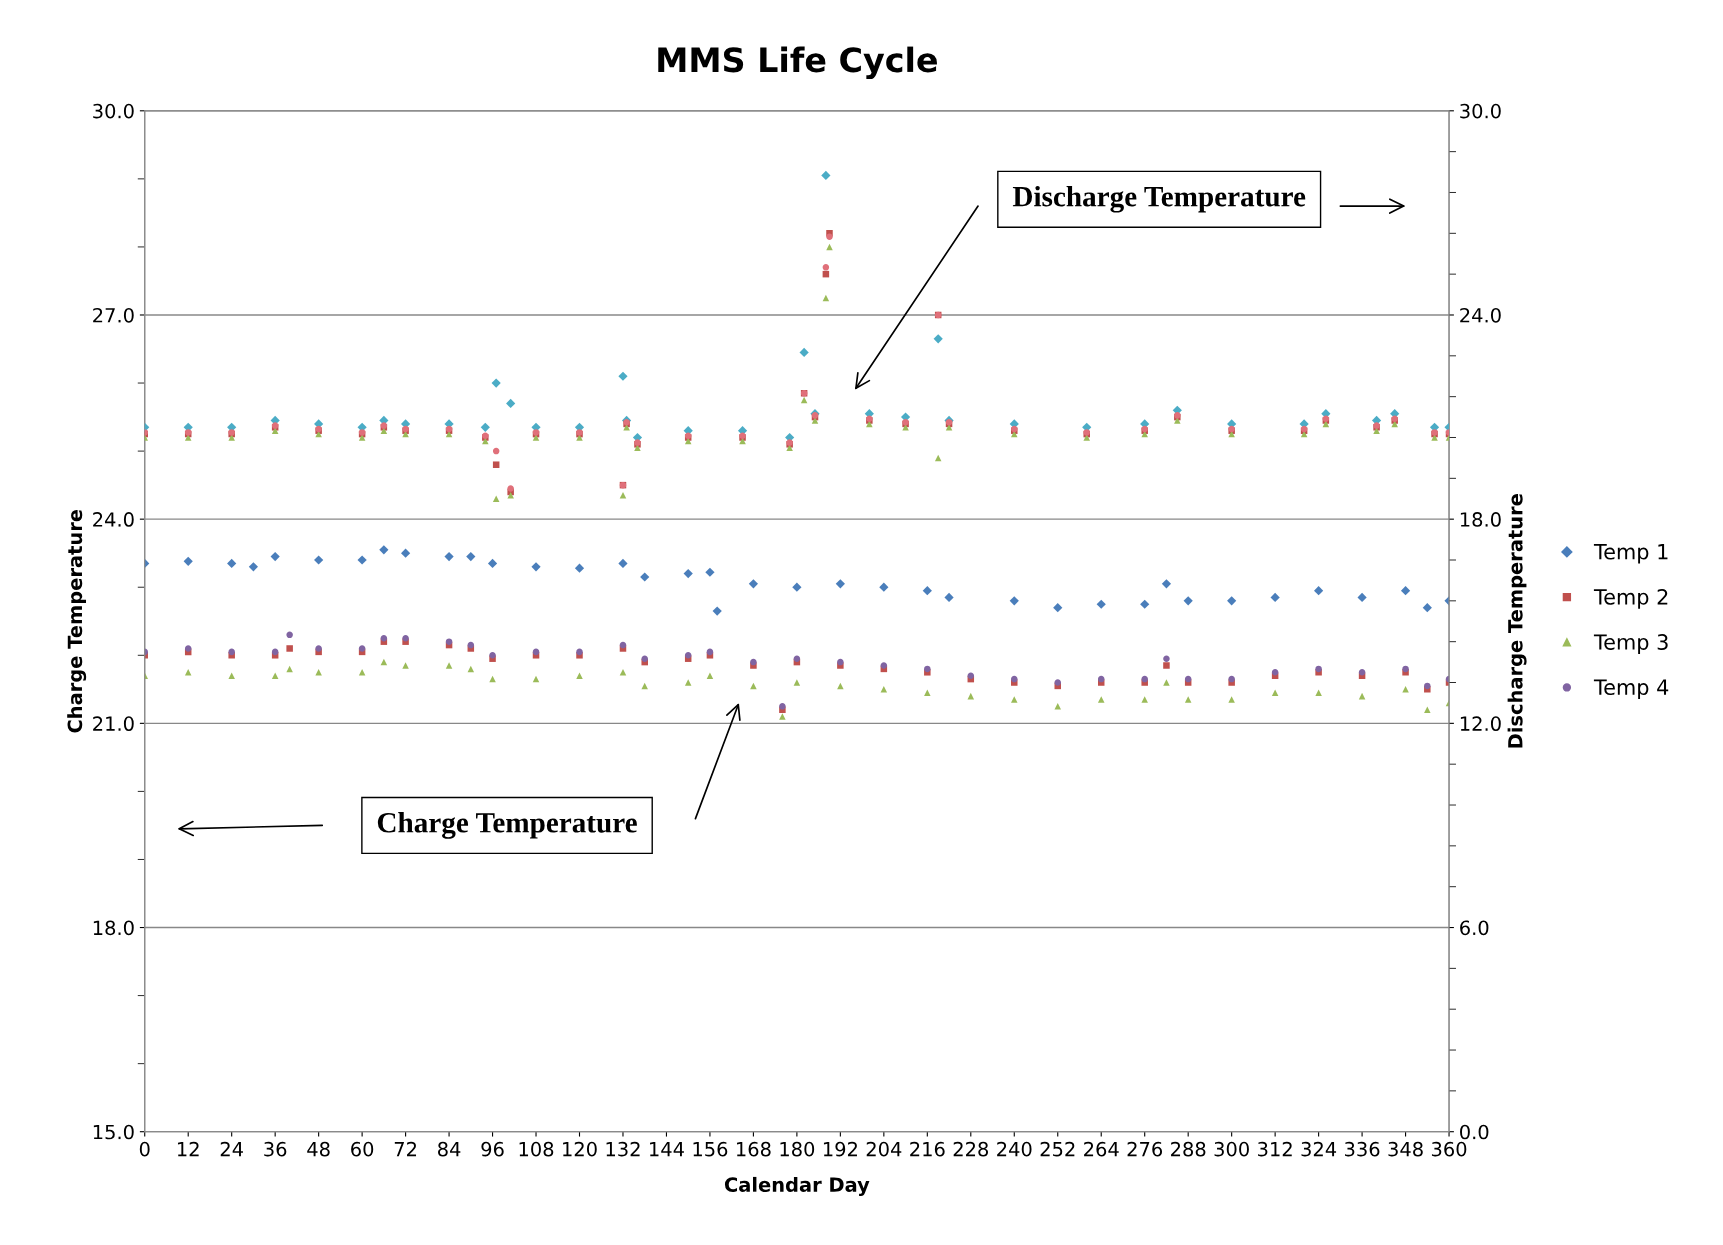  I want to click on y2-tick-label: 12.0, so click(1480, 724).